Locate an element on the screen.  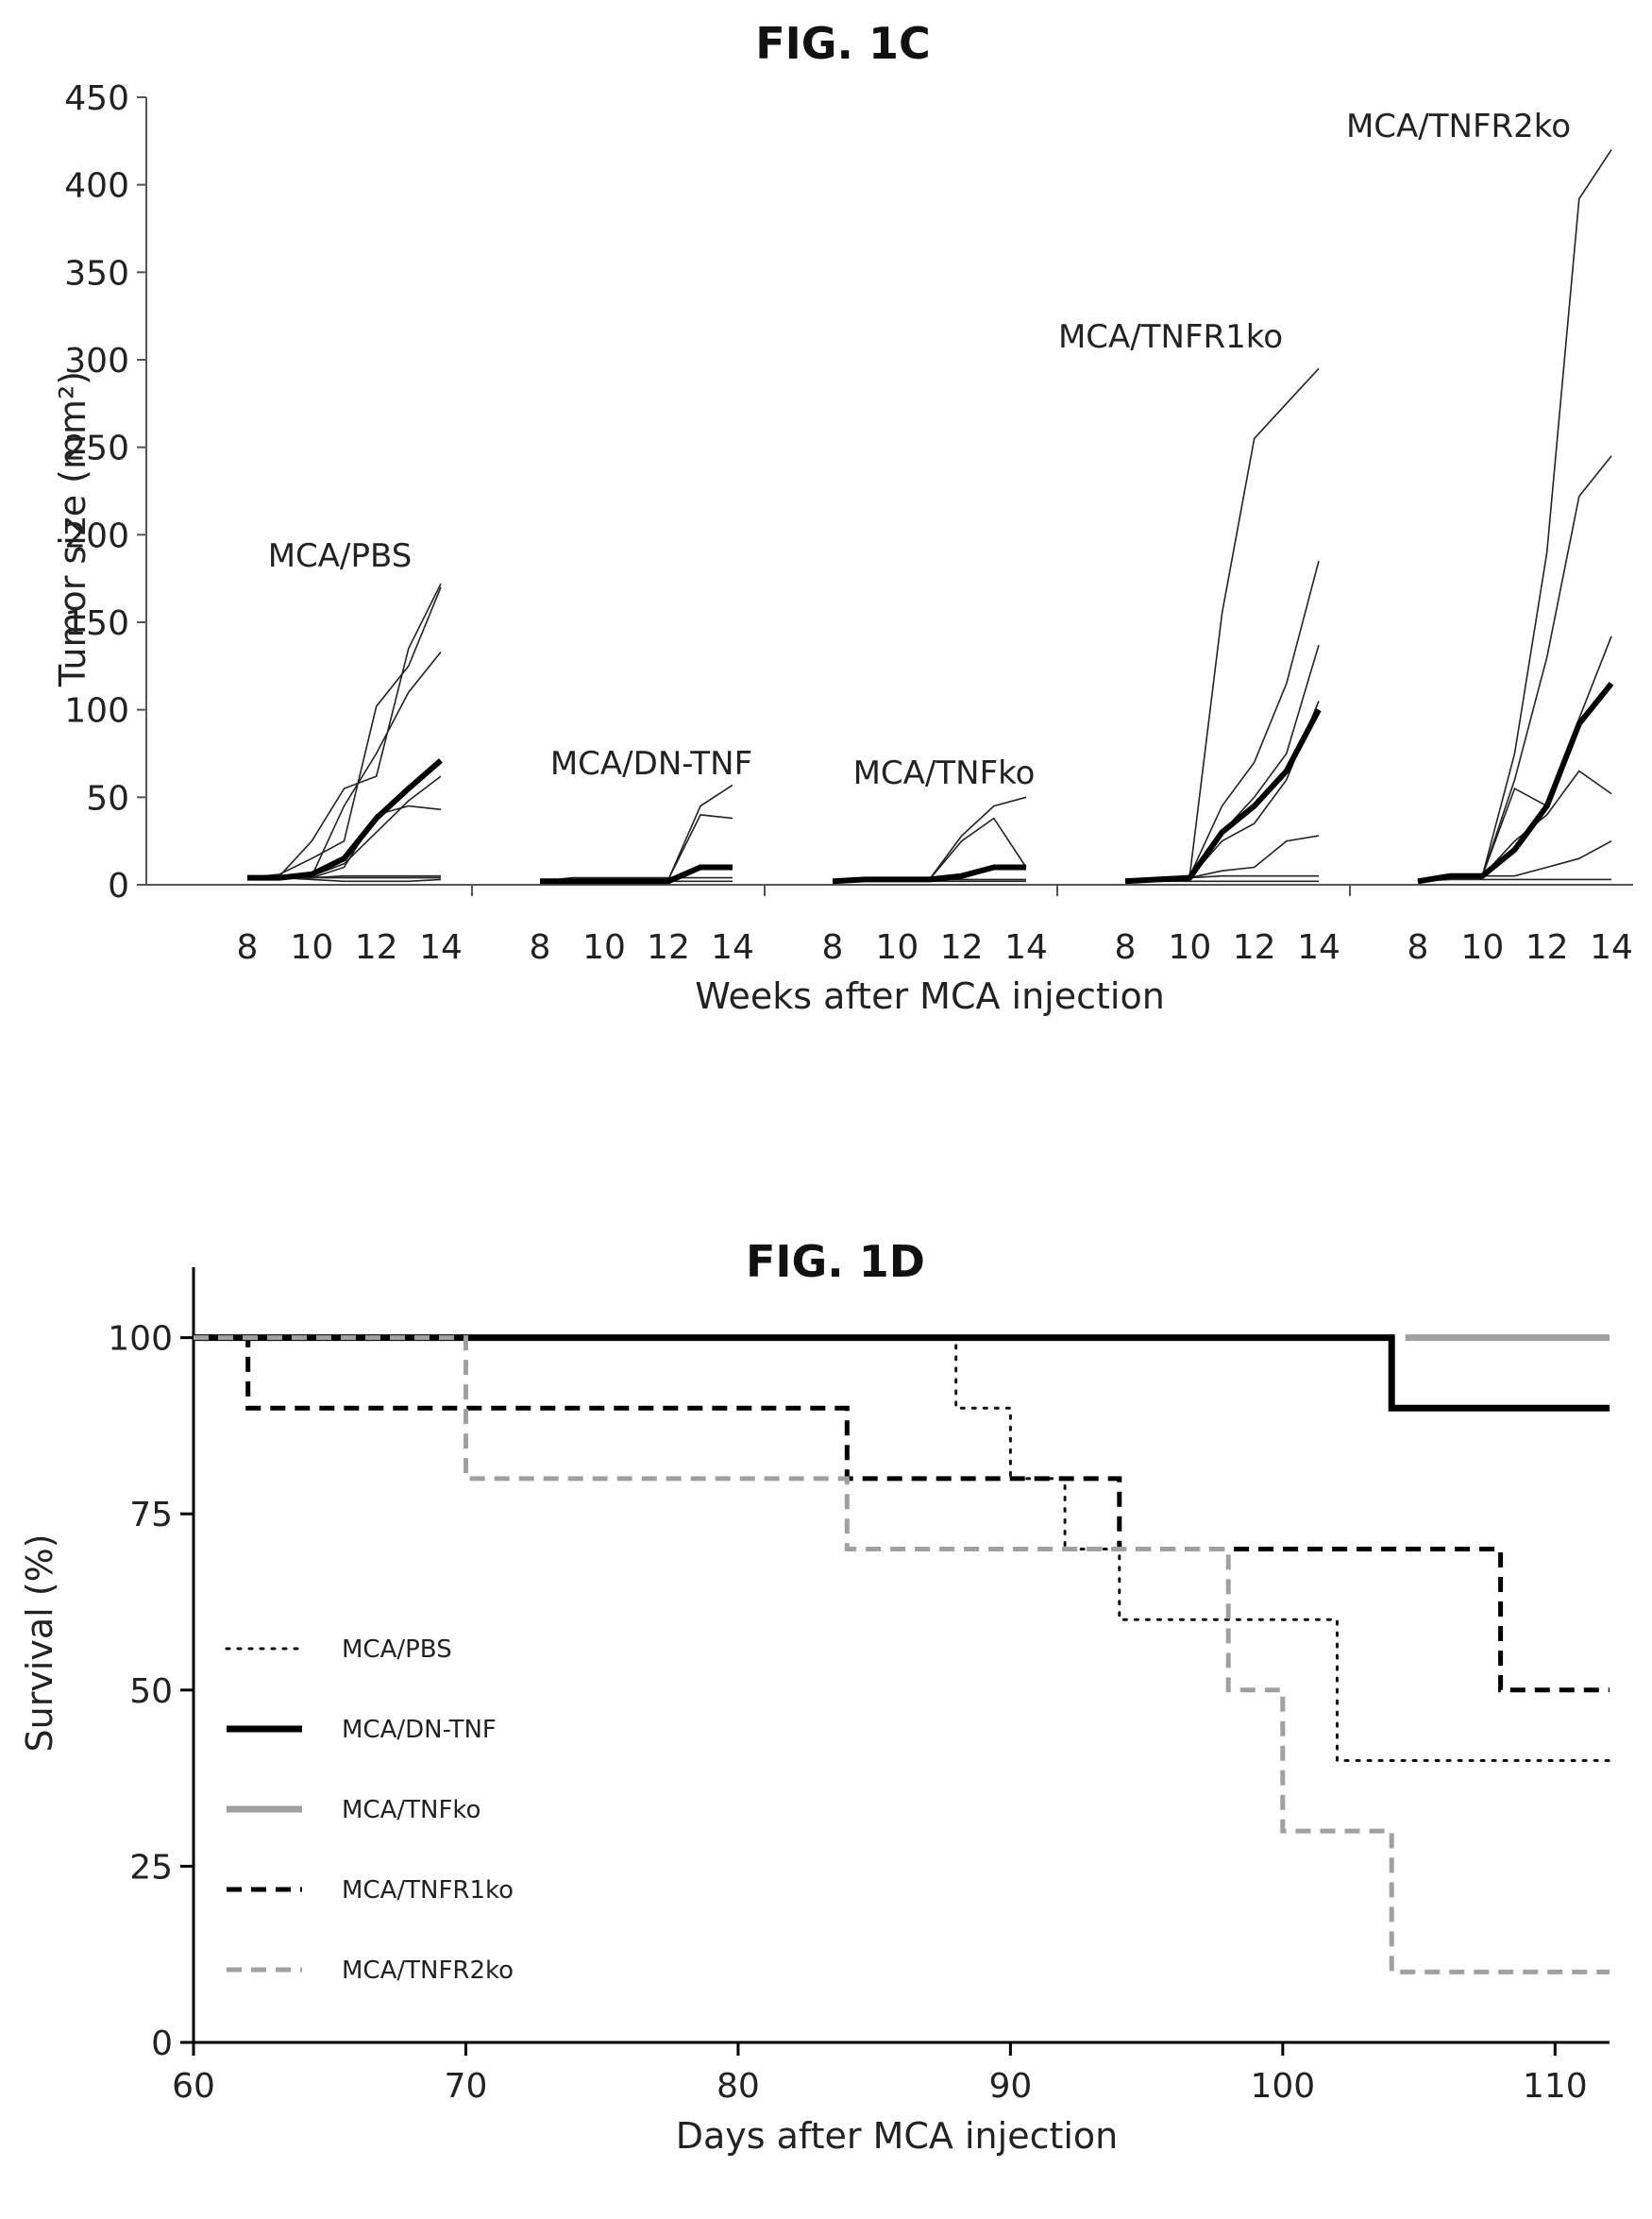
fig-1c-group-label: MCA/TNFko is located at coordinates (944, 773).